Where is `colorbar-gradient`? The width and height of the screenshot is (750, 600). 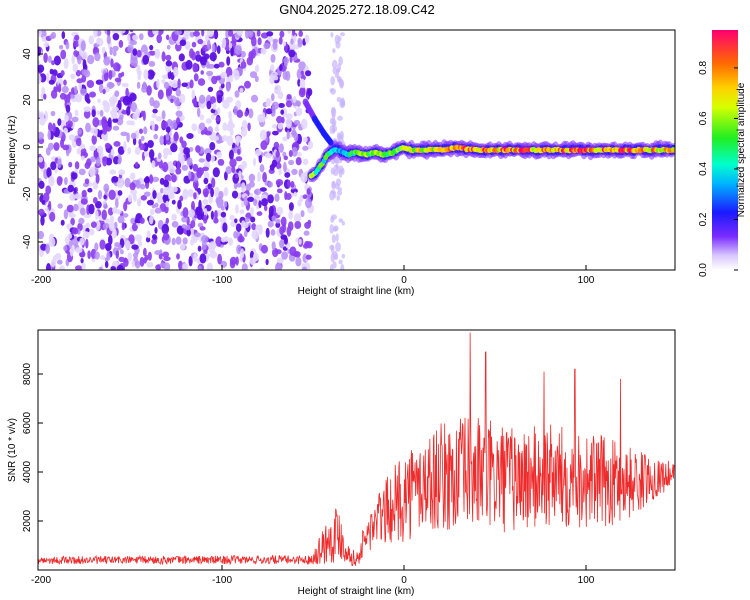
colorbar-gradient is located at coordinates (725, 150).